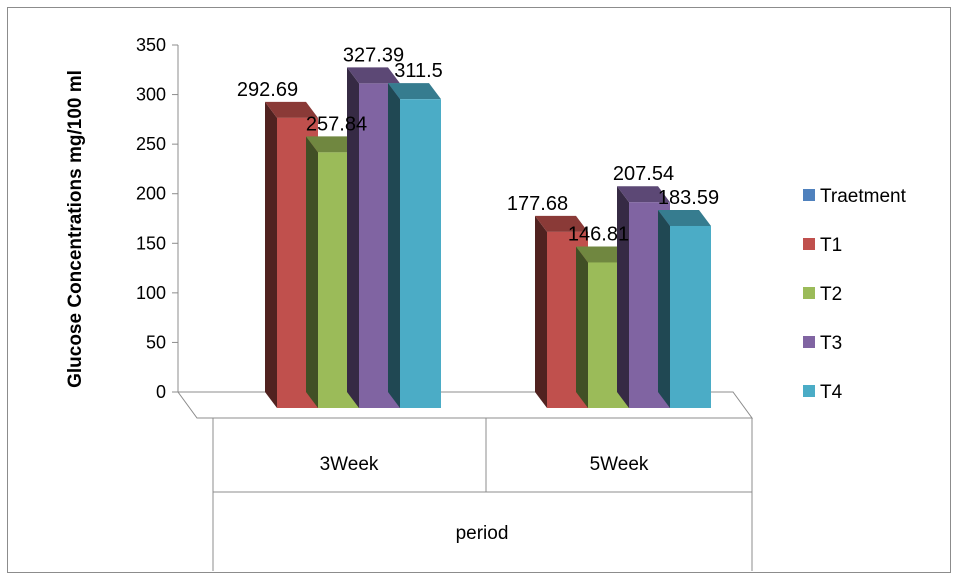 The image size is (958, 579). What do you see at coordinates (151, 243) in the screenshot?
I see `y-tick-label: 150` at bounding box center [151, 243].